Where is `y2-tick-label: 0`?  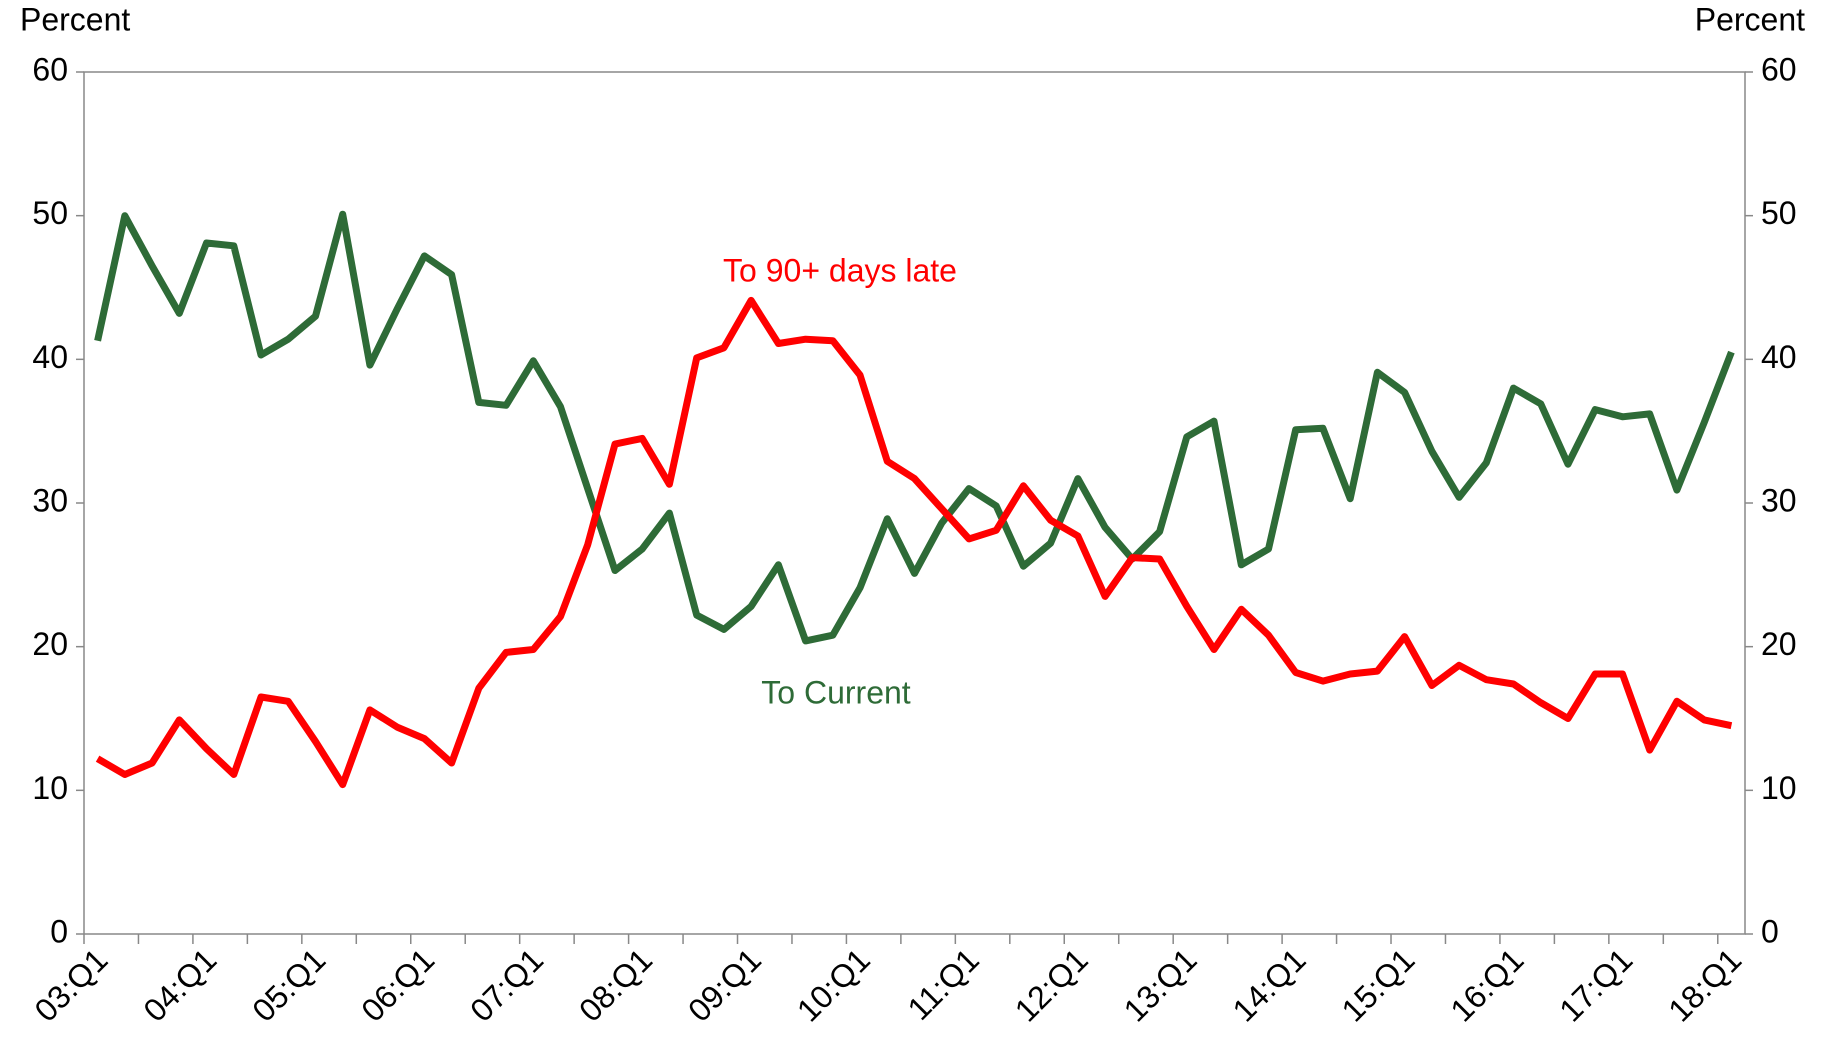 y2-tick-label: 0 is located at coordinates (1770, 931).